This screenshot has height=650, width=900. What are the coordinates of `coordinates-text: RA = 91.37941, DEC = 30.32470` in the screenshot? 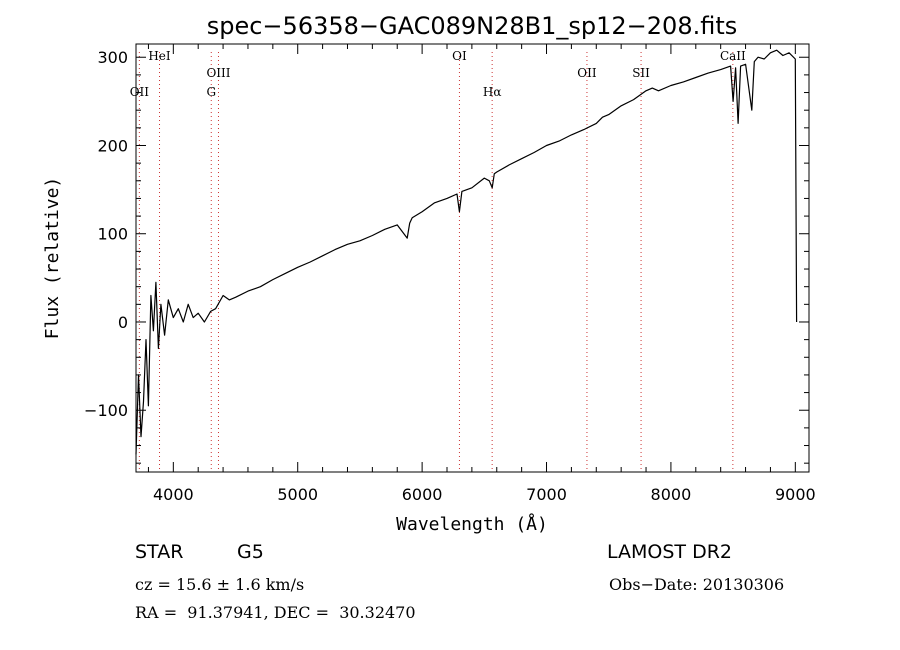 It's located at (275, 612).